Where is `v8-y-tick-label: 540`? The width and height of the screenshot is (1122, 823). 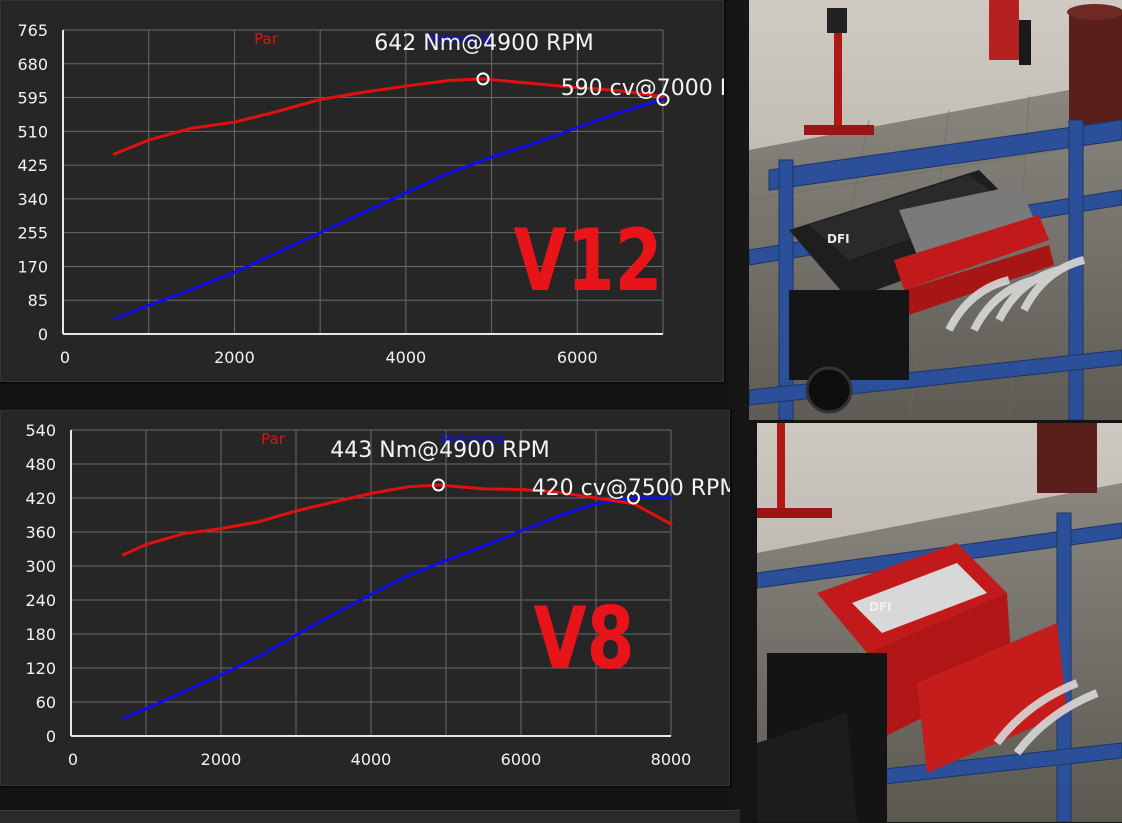 v8-y-tick-label: 540 is located at coordinates (40, 430).